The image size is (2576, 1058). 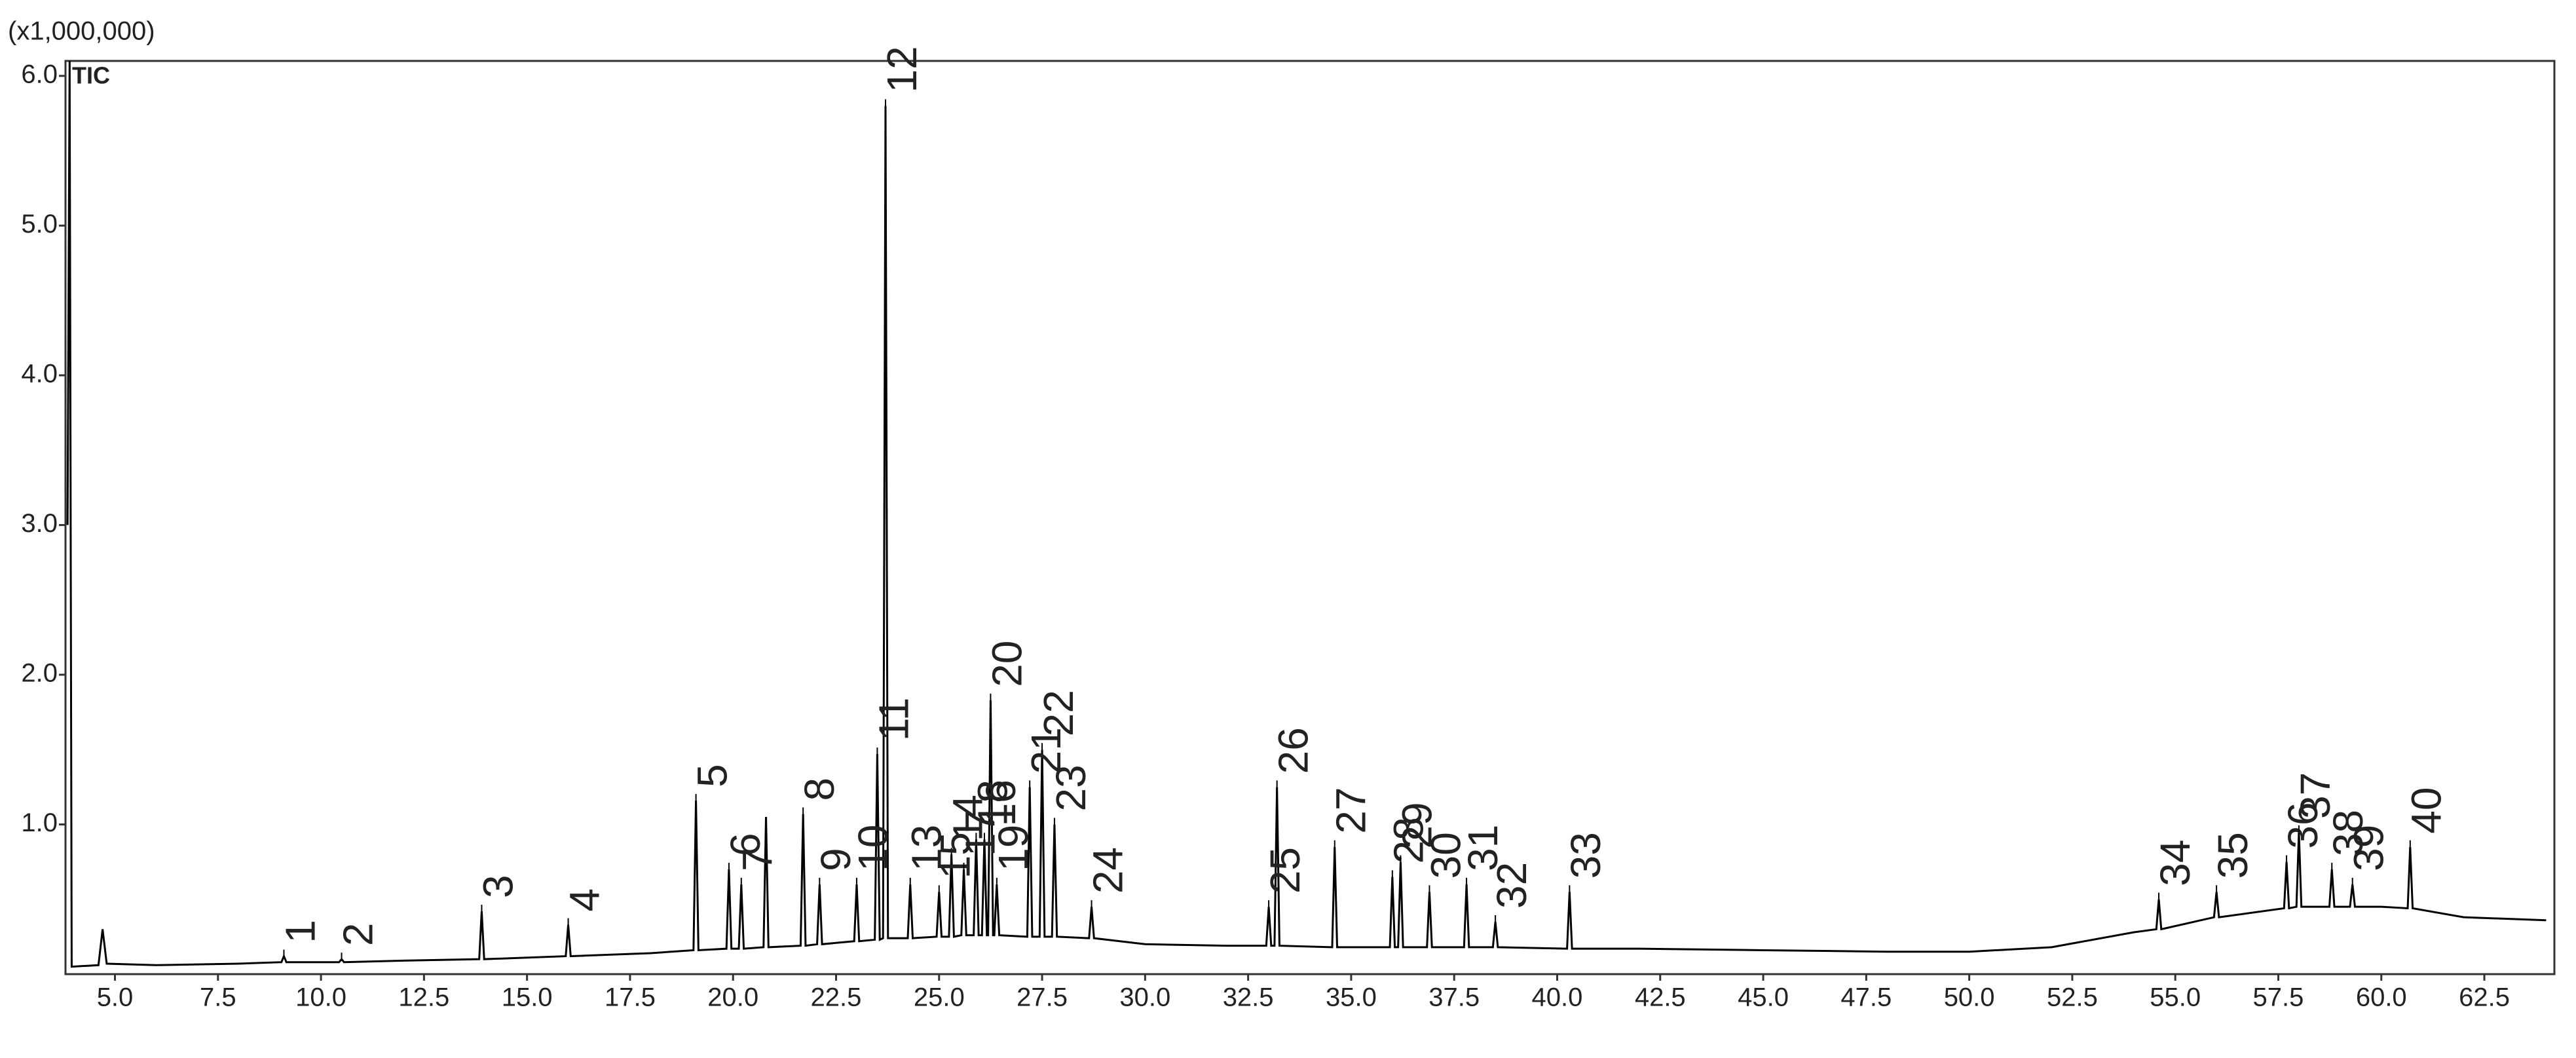 What do you see at coordinates (926, 848) in the screenshot?
I see `peak-label: 13` at bounding box center [926, 848].